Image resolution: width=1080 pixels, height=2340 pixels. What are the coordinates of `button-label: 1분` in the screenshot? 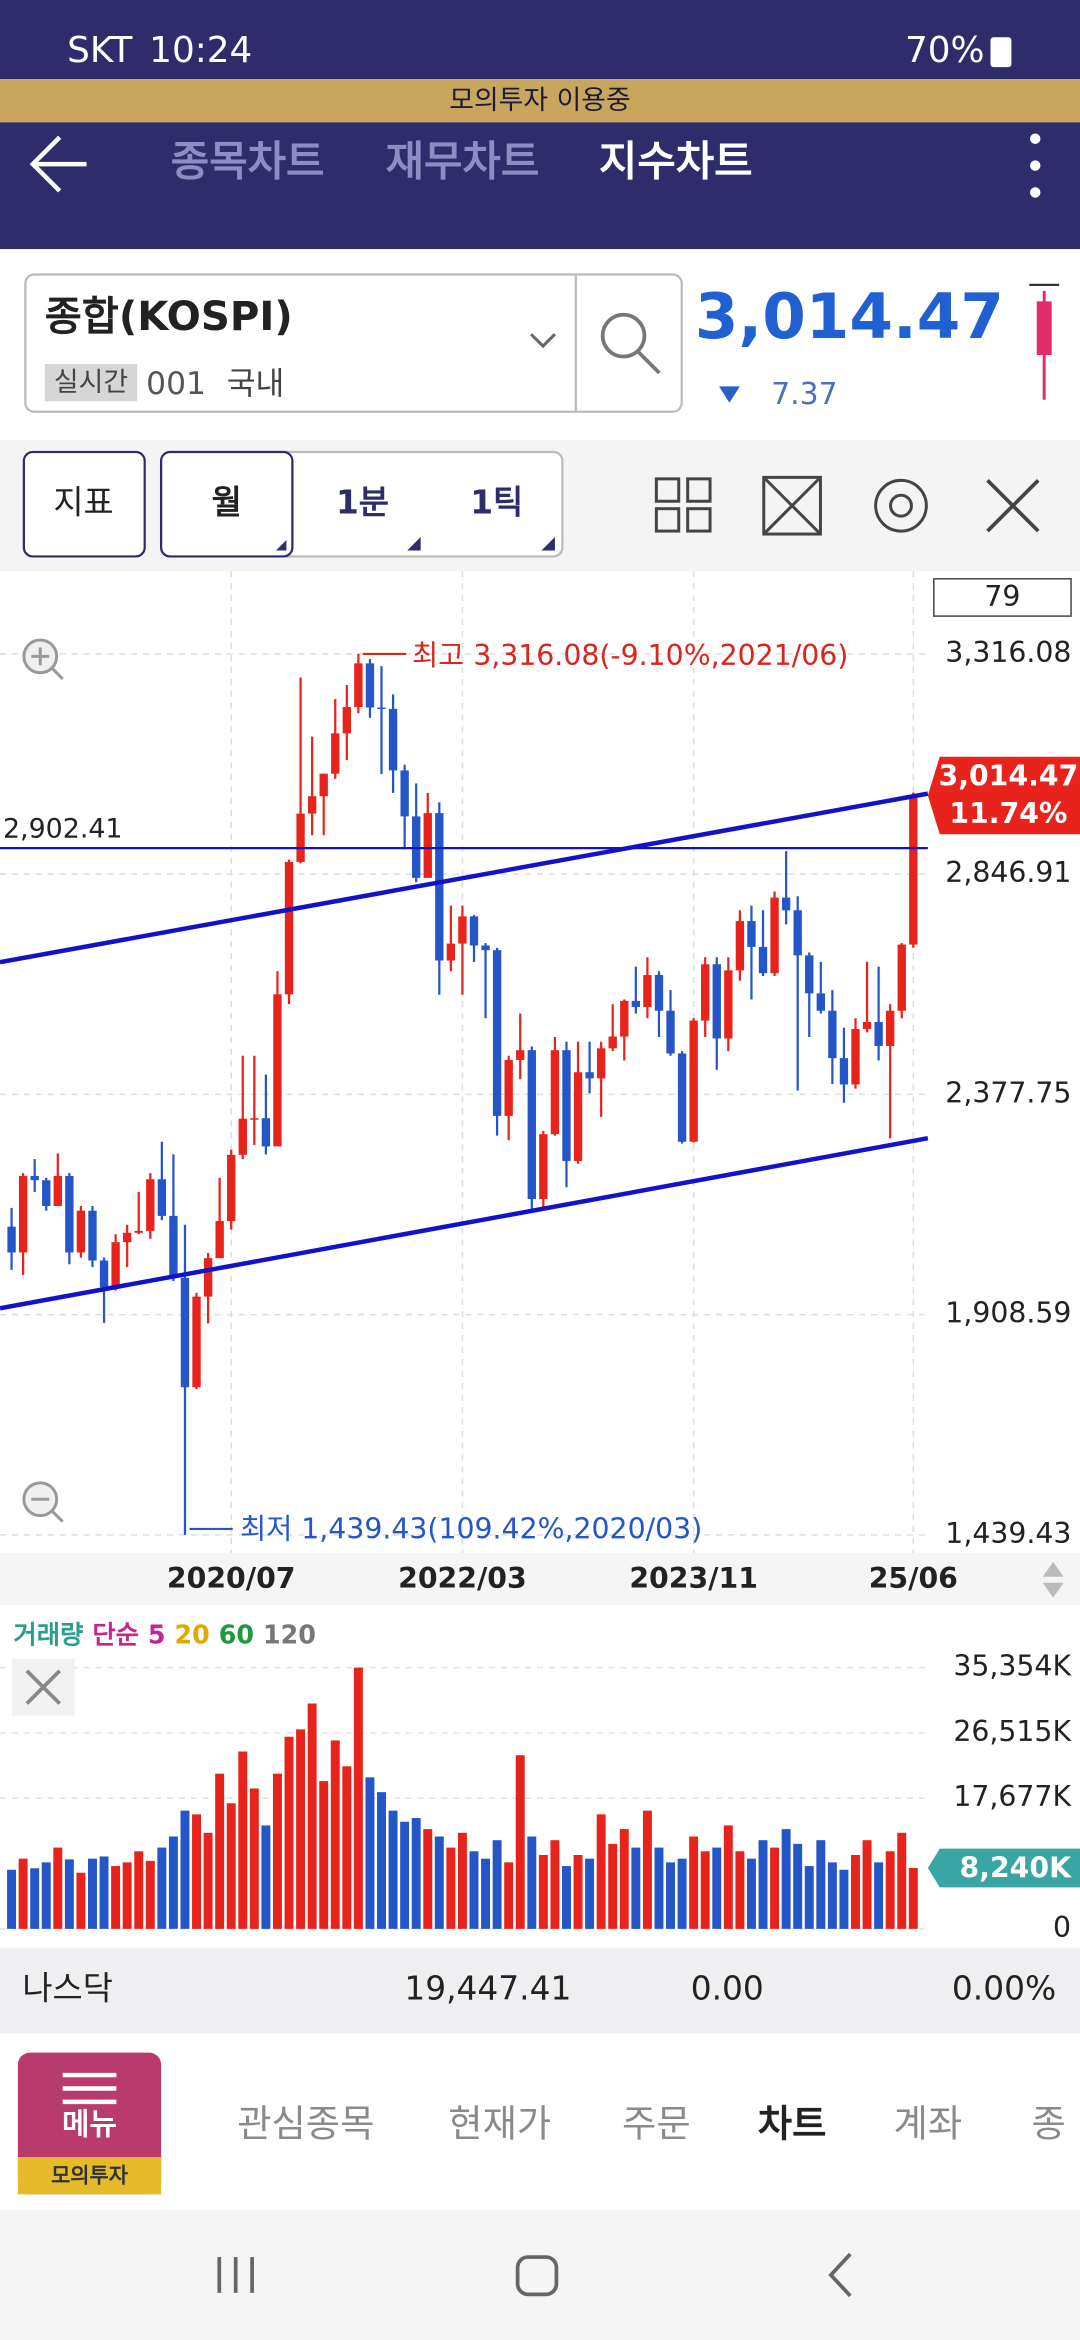 It's located at (362, 503).